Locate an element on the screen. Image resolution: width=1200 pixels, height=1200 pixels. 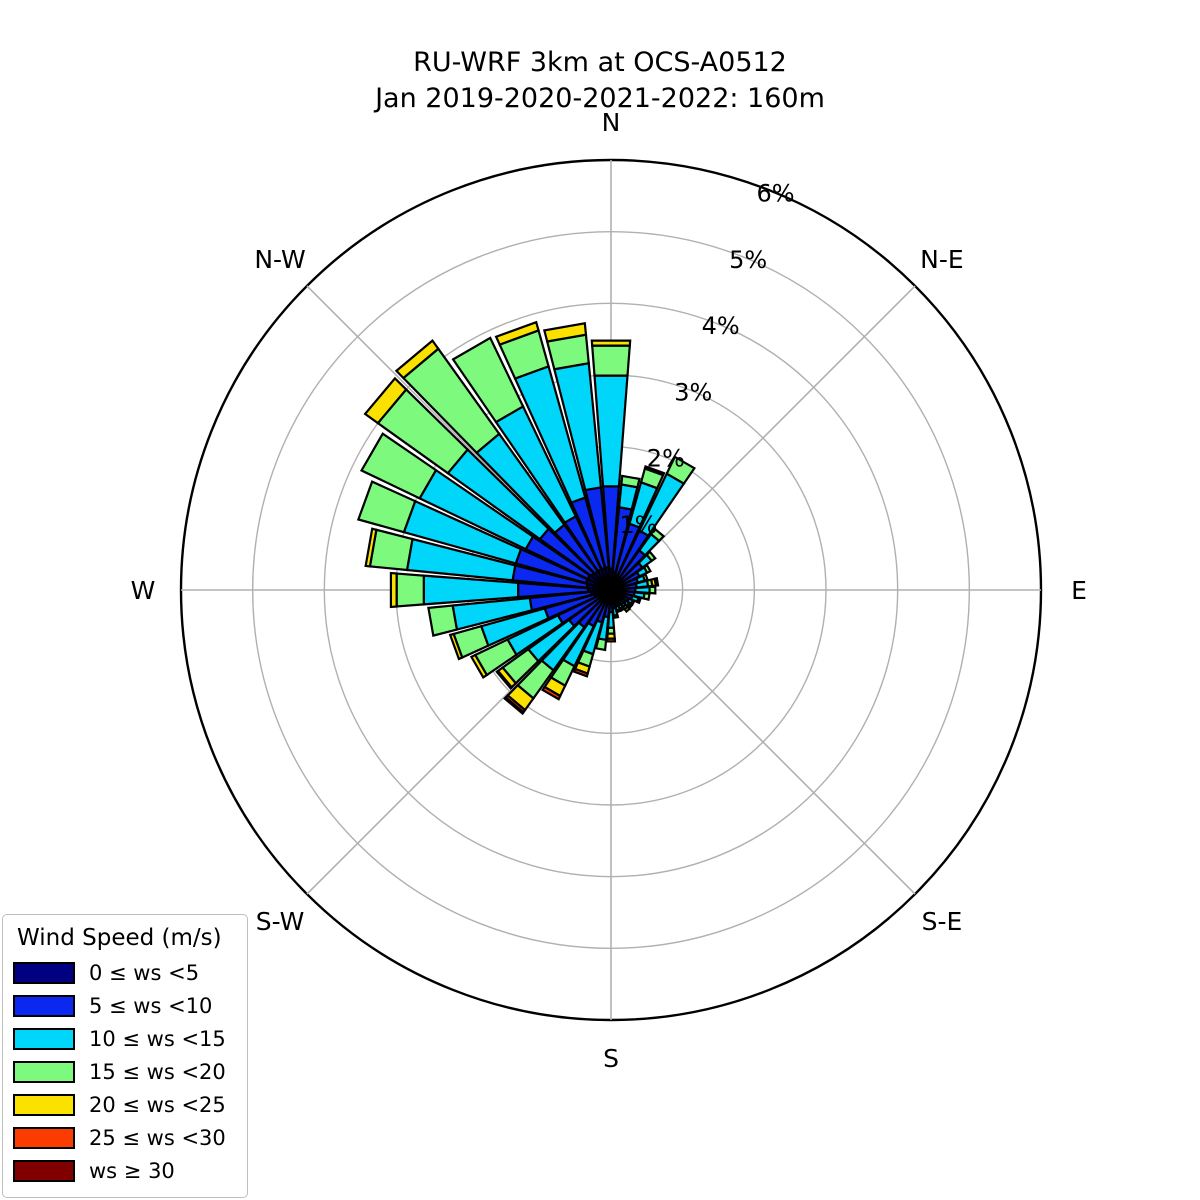
legend-item: 0 ≤ ws <5 is located at coordinates (125, 972).